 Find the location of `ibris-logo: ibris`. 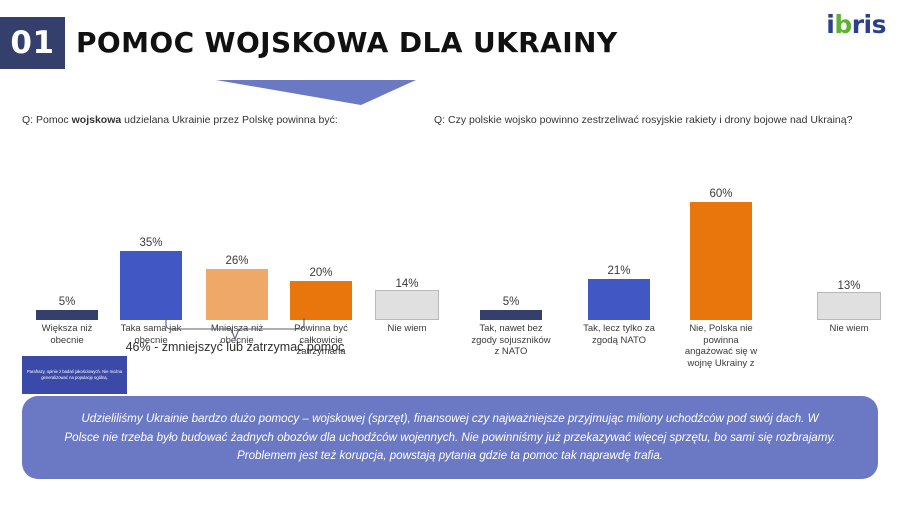

ibris-logo: ibris is located at coordinates (856, 24).